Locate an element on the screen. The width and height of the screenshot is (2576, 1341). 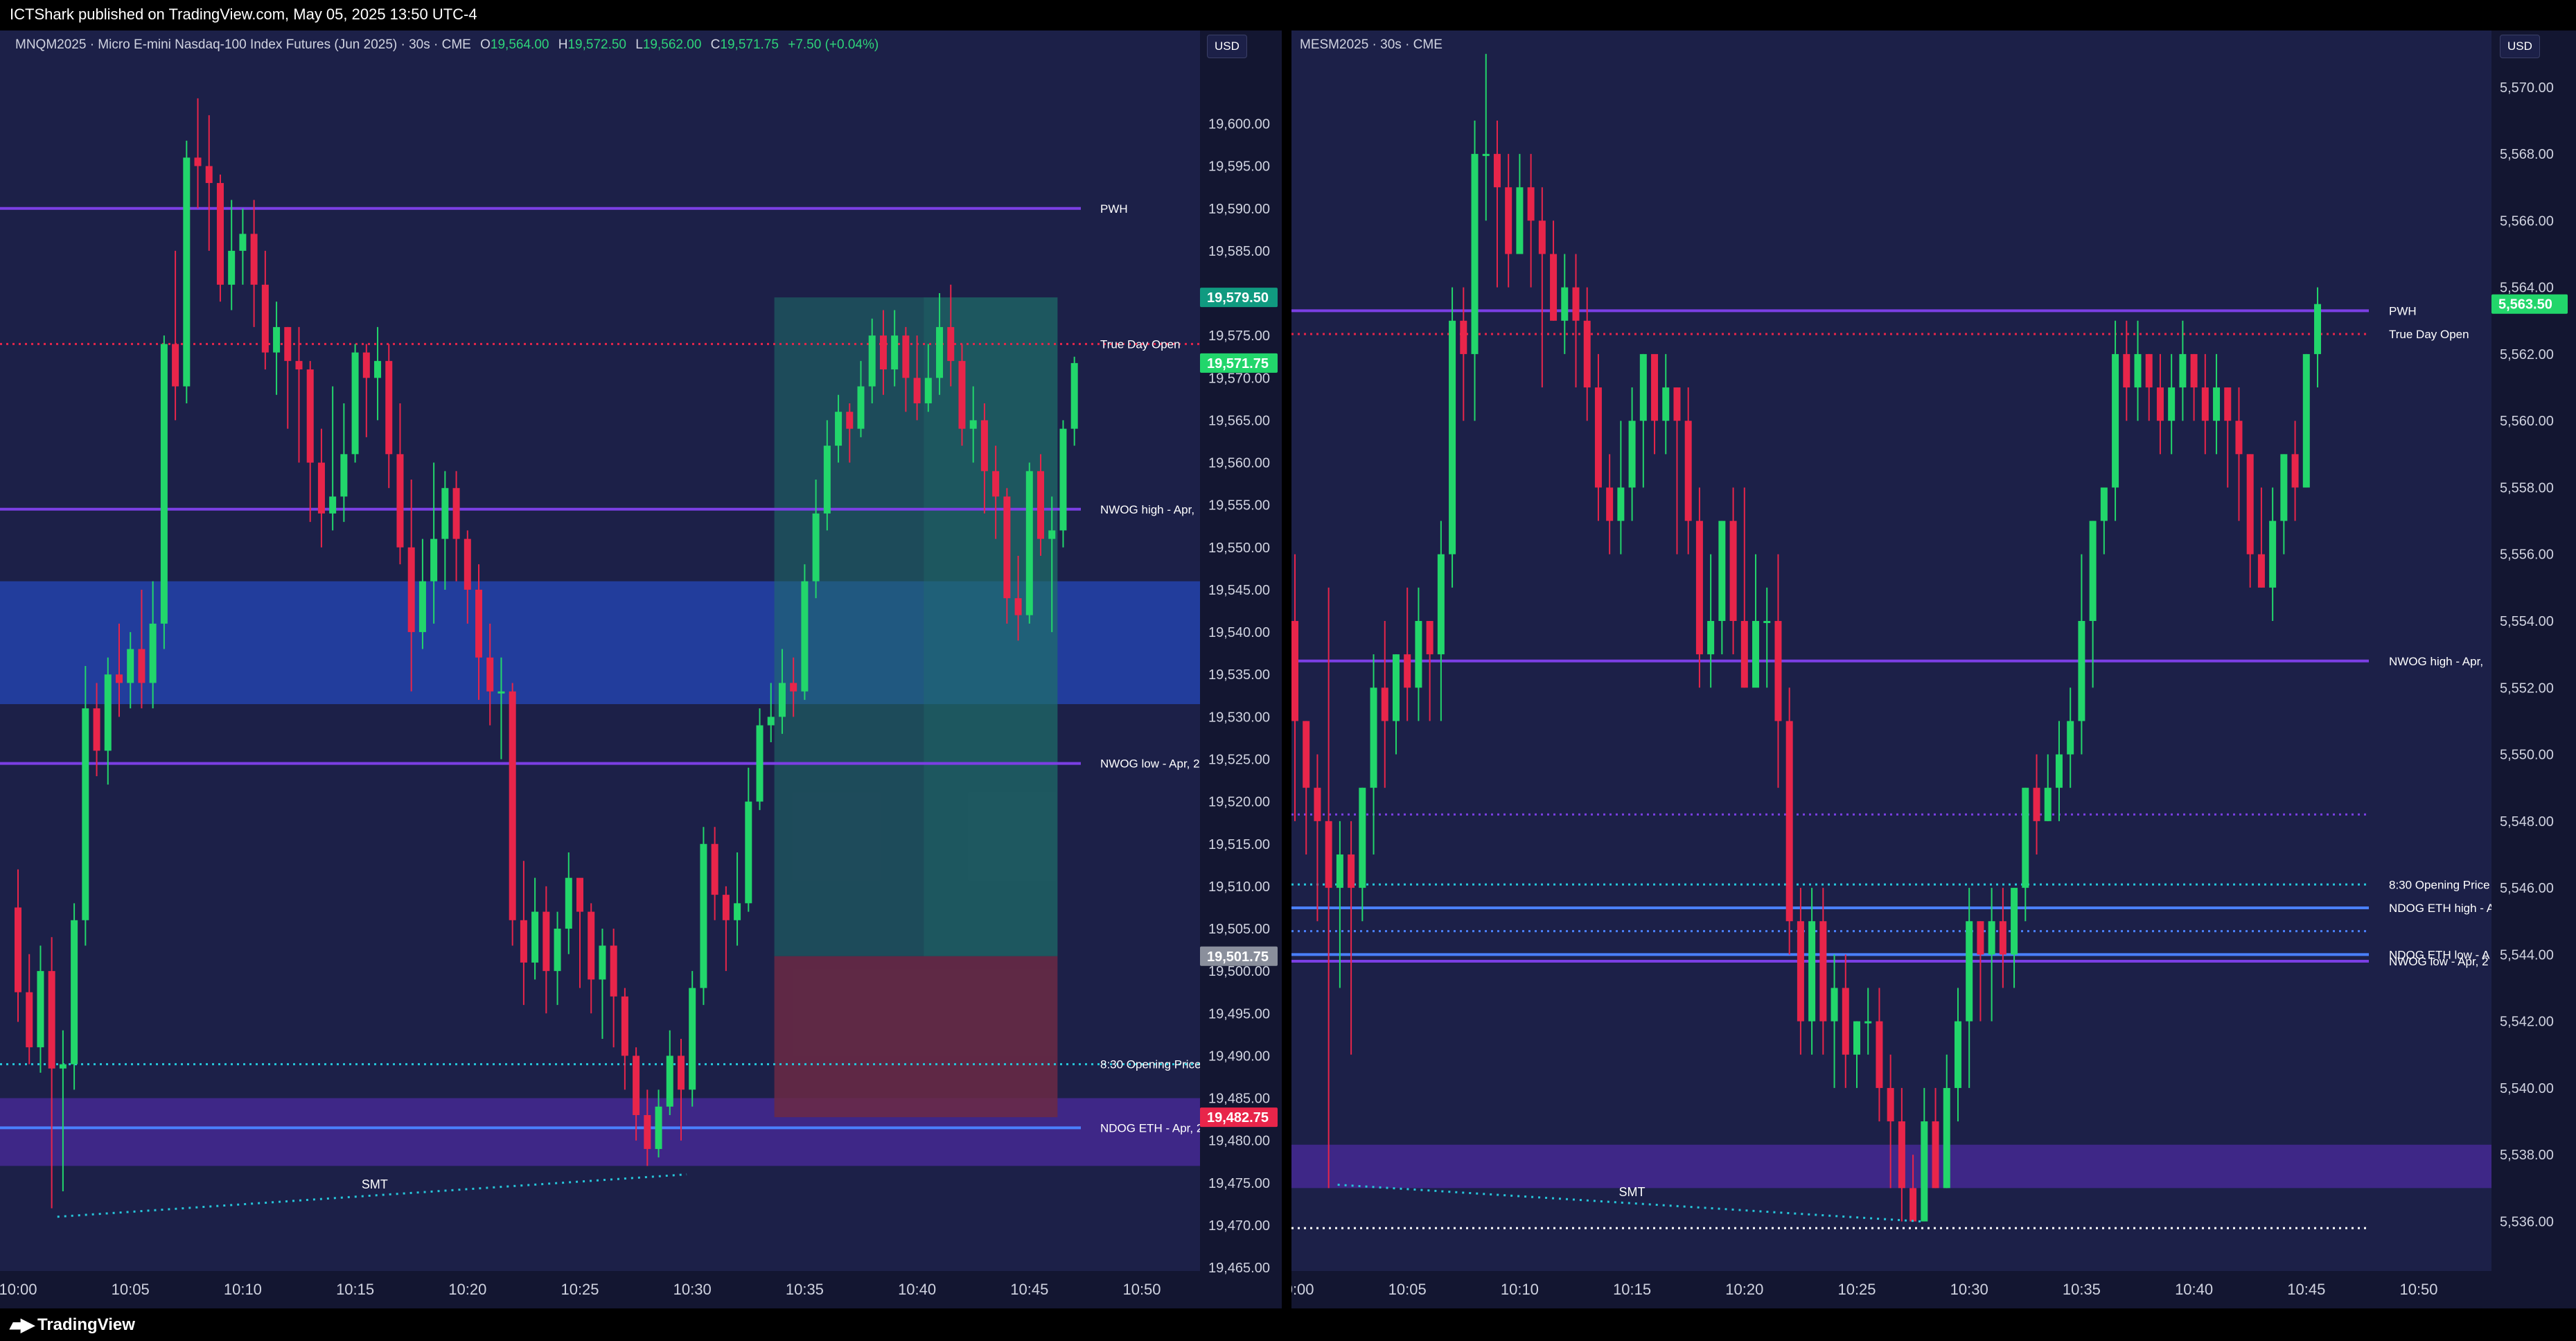
price-tick-label: 19,535.00 is located at coordinates (1239, 675).